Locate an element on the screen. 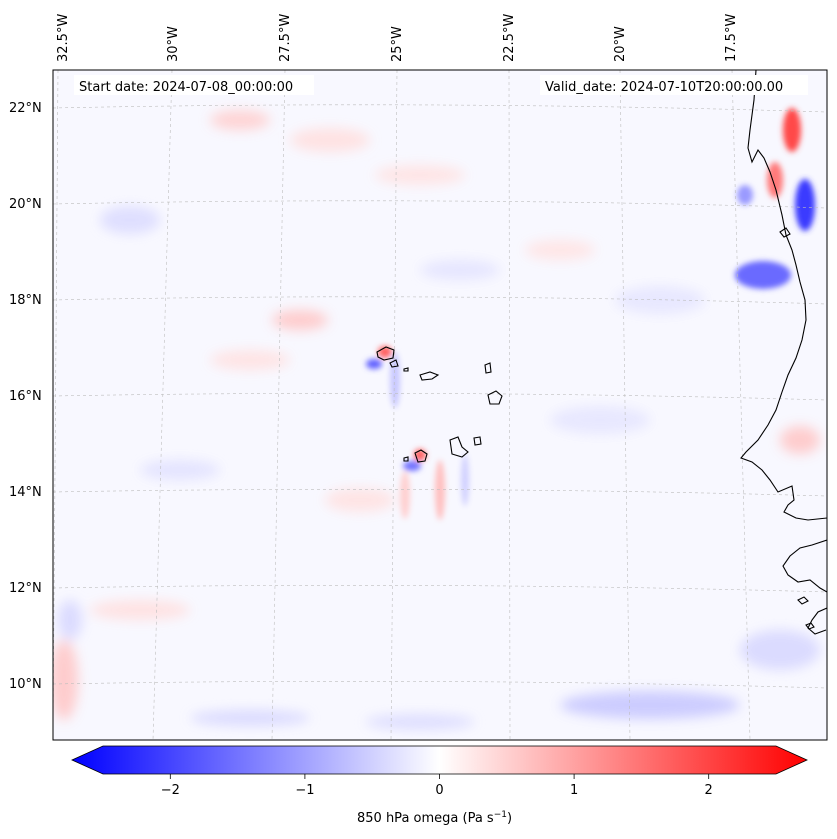 This screenshot has width=837, height=839. lon-label-32-5w: 32.5°W is located at coordinates (63, 38).